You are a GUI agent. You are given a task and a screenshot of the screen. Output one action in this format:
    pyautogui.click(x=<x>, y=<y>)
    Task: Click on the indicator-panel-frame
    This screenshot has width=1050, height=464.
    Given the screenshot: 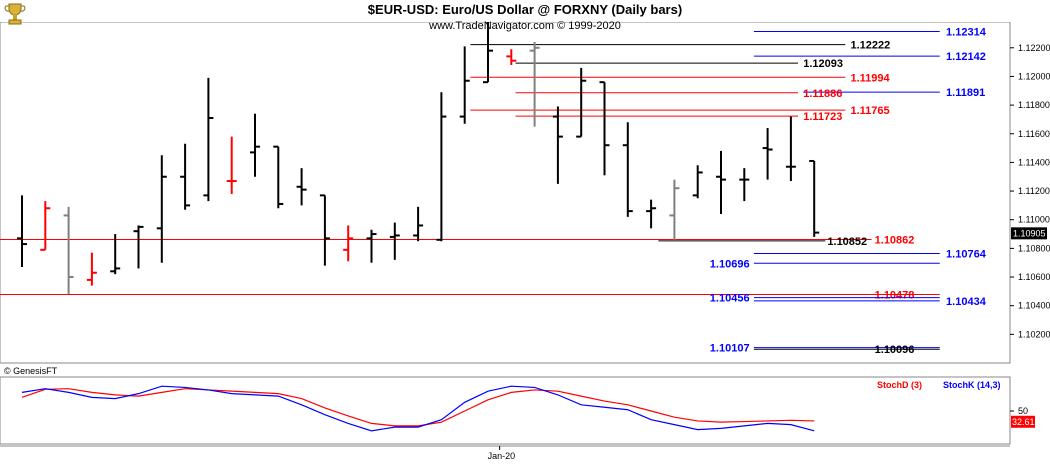 What is the action you would take?
    pyautogui.click(x=505, y=410)
    